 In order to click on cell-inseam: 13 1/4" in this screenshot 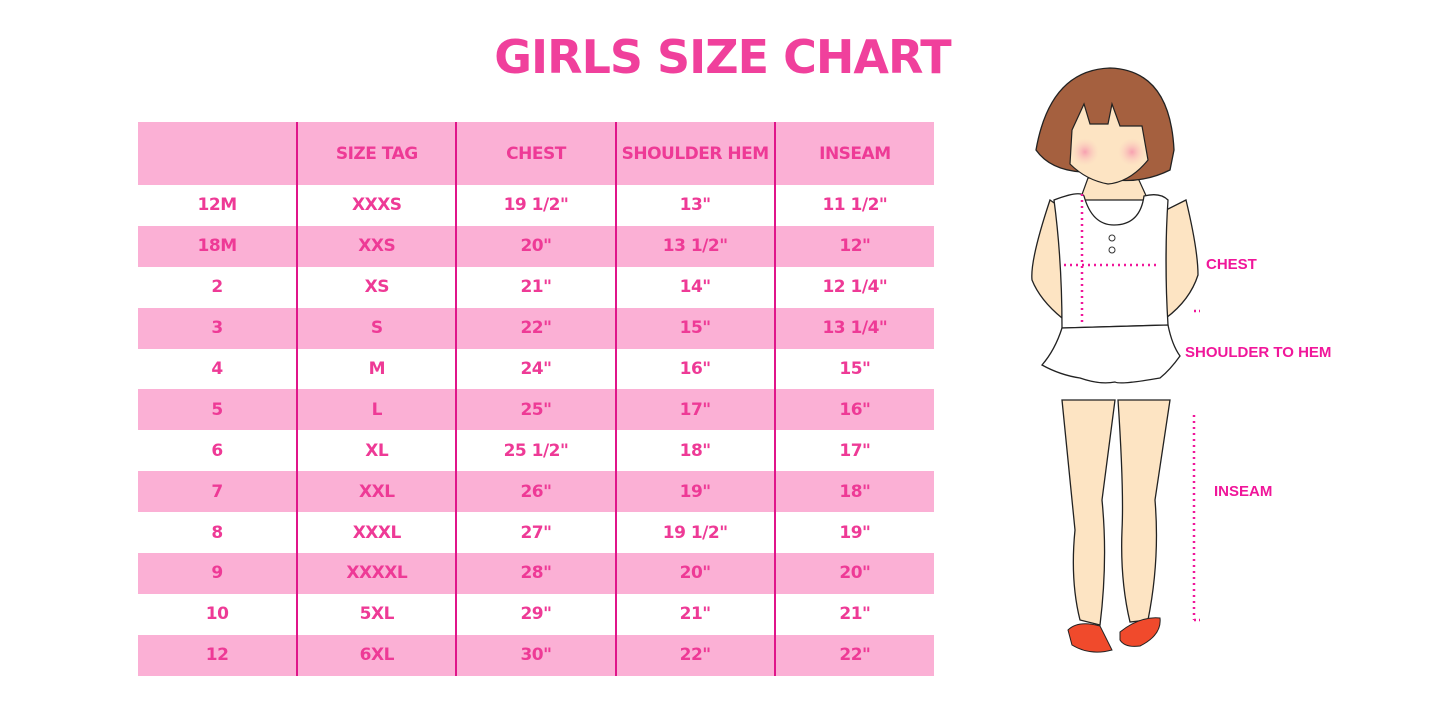, I will do `click(853, 328)`.